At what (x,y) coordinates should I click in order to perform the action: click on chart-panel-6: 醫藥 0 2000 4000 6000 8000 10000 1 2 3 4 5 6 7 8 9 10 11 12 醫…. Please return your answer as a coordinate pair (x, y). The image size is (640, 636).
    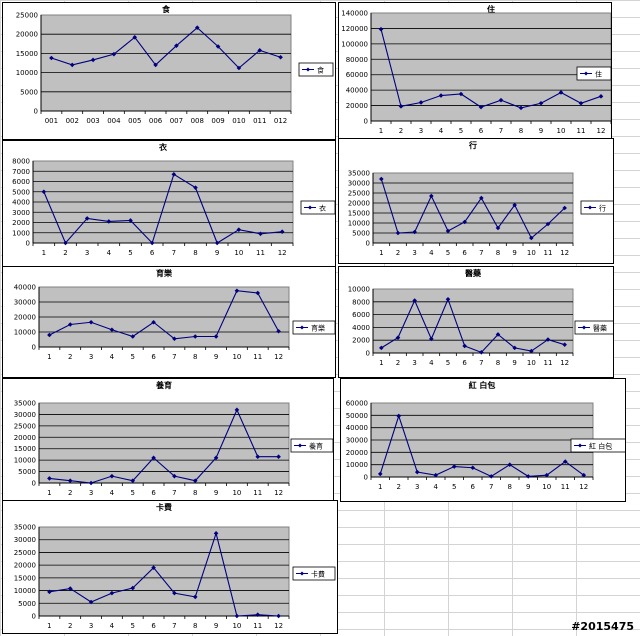
    Looking at the image, I should click on (476, 322).